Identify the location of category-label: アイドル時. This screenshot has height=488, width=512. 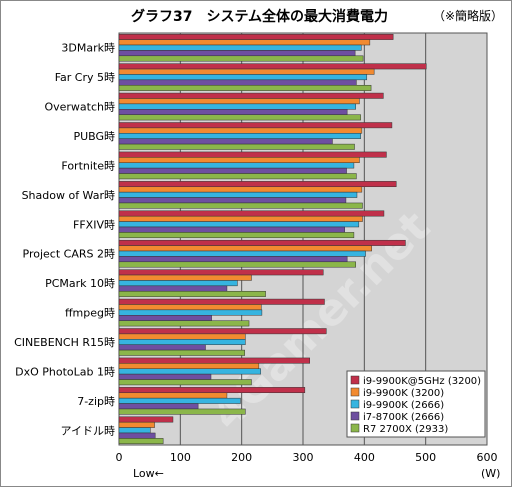
(88, 430).